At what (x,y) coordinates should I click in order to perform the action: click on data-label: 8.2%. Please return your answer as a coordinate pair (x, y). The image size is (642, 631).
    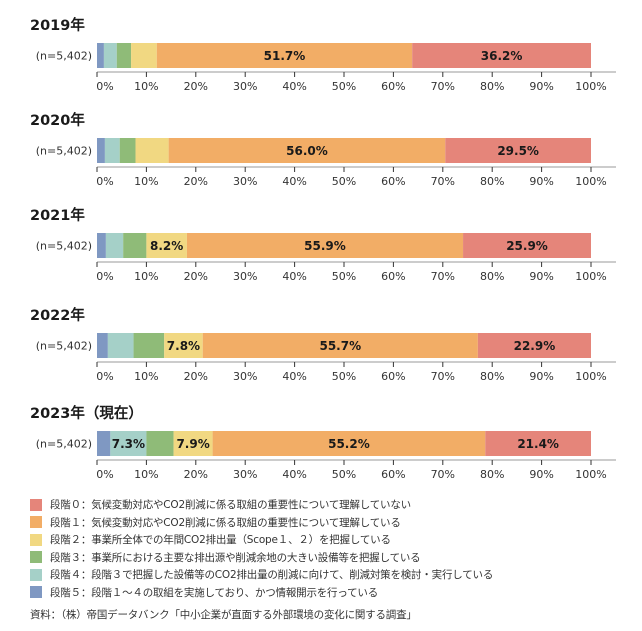
    Looking at the image, I should click on (166, 246).